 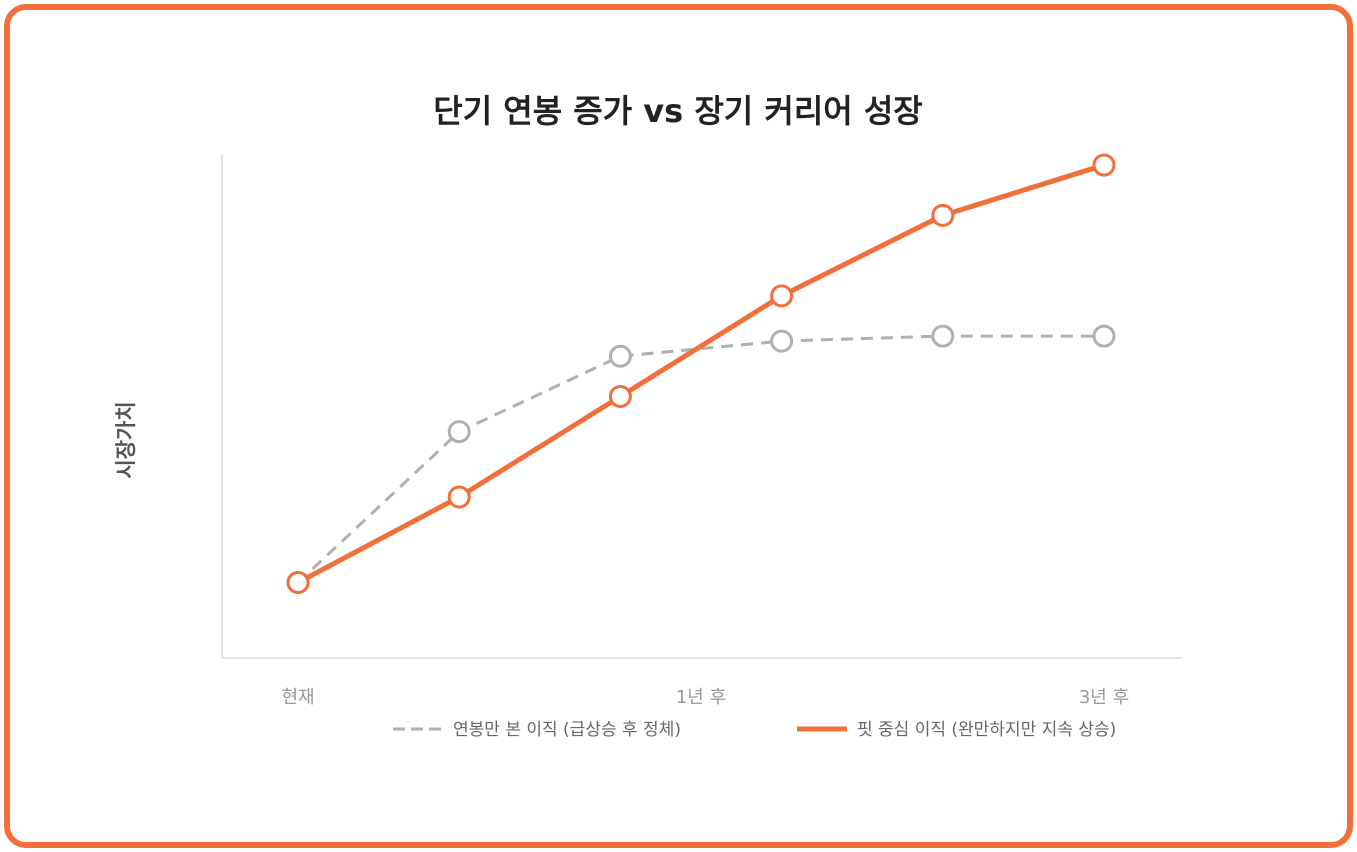 What do you see at coordinates (986, 730) in the screenshot?
I see `legend-label: 핏 중심 이직 (완만하지만 지속 상승)` at bounding box center [986, 730].